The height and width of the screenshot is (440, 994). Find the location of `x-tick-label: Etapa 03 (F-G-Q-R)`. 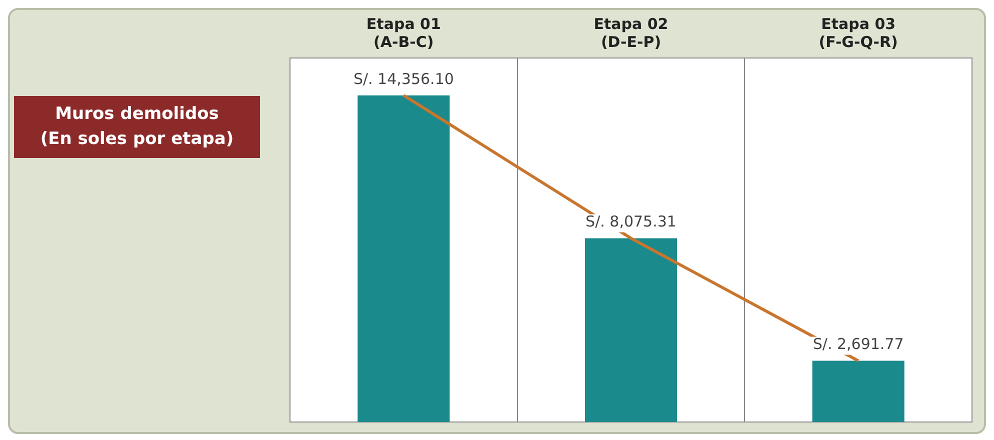

x-tick-label: Etapa 03 (F-G-Q-R) is located at coordinates (858, 32).